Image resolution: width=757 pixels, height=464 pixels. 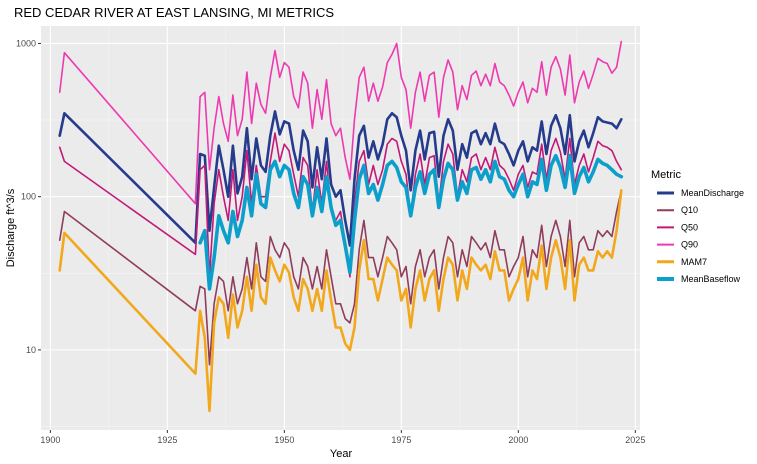 What do you see at coordinates (11, 227) in the screenshot?
I see `y-axis-label: Discharge ft^3/s` at bounding box center [11, 227].